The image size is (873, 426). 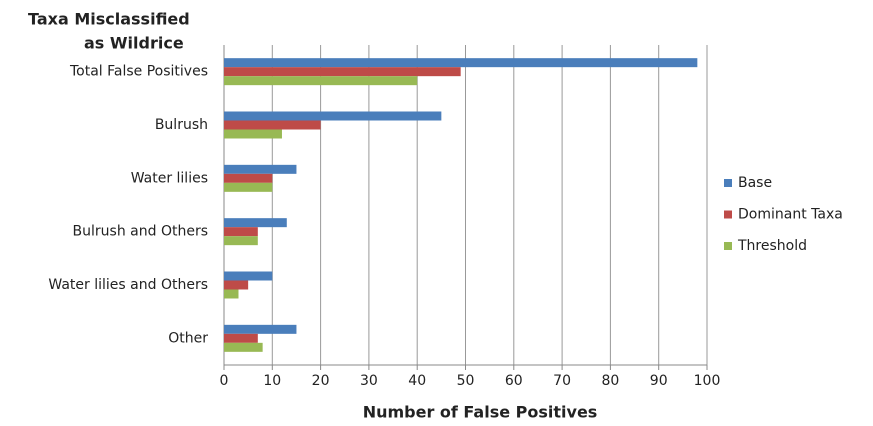 I want to click on y-tick-label: Total False Positives, so click(x=138, y=72).